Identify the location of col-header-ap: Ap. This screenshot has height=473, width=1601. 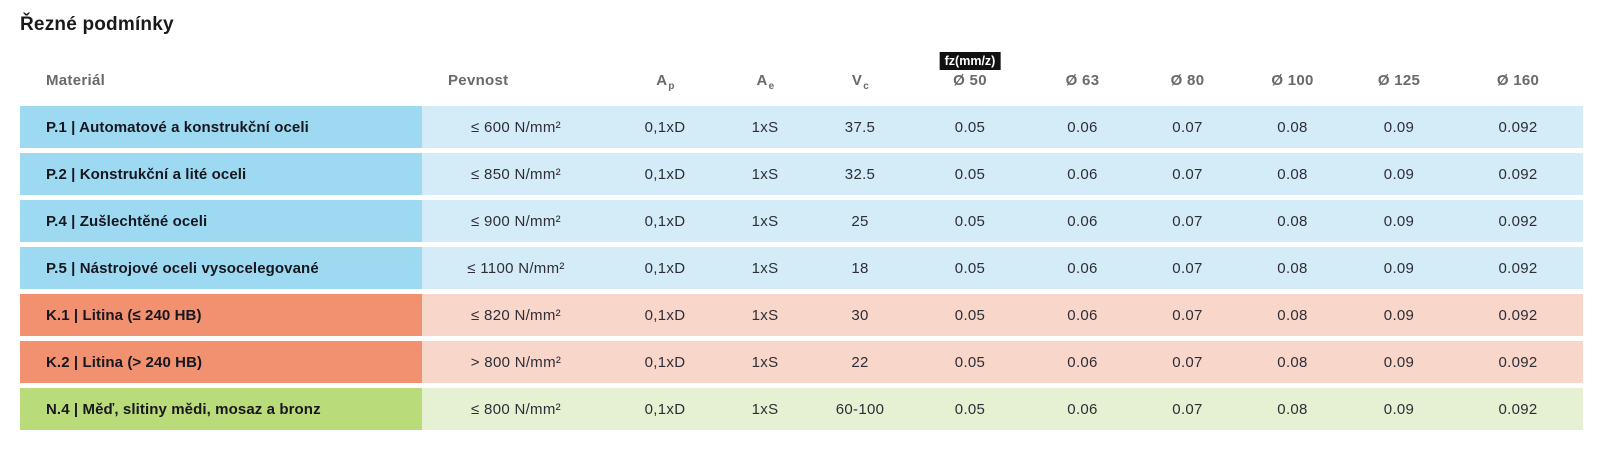
(665, 82).